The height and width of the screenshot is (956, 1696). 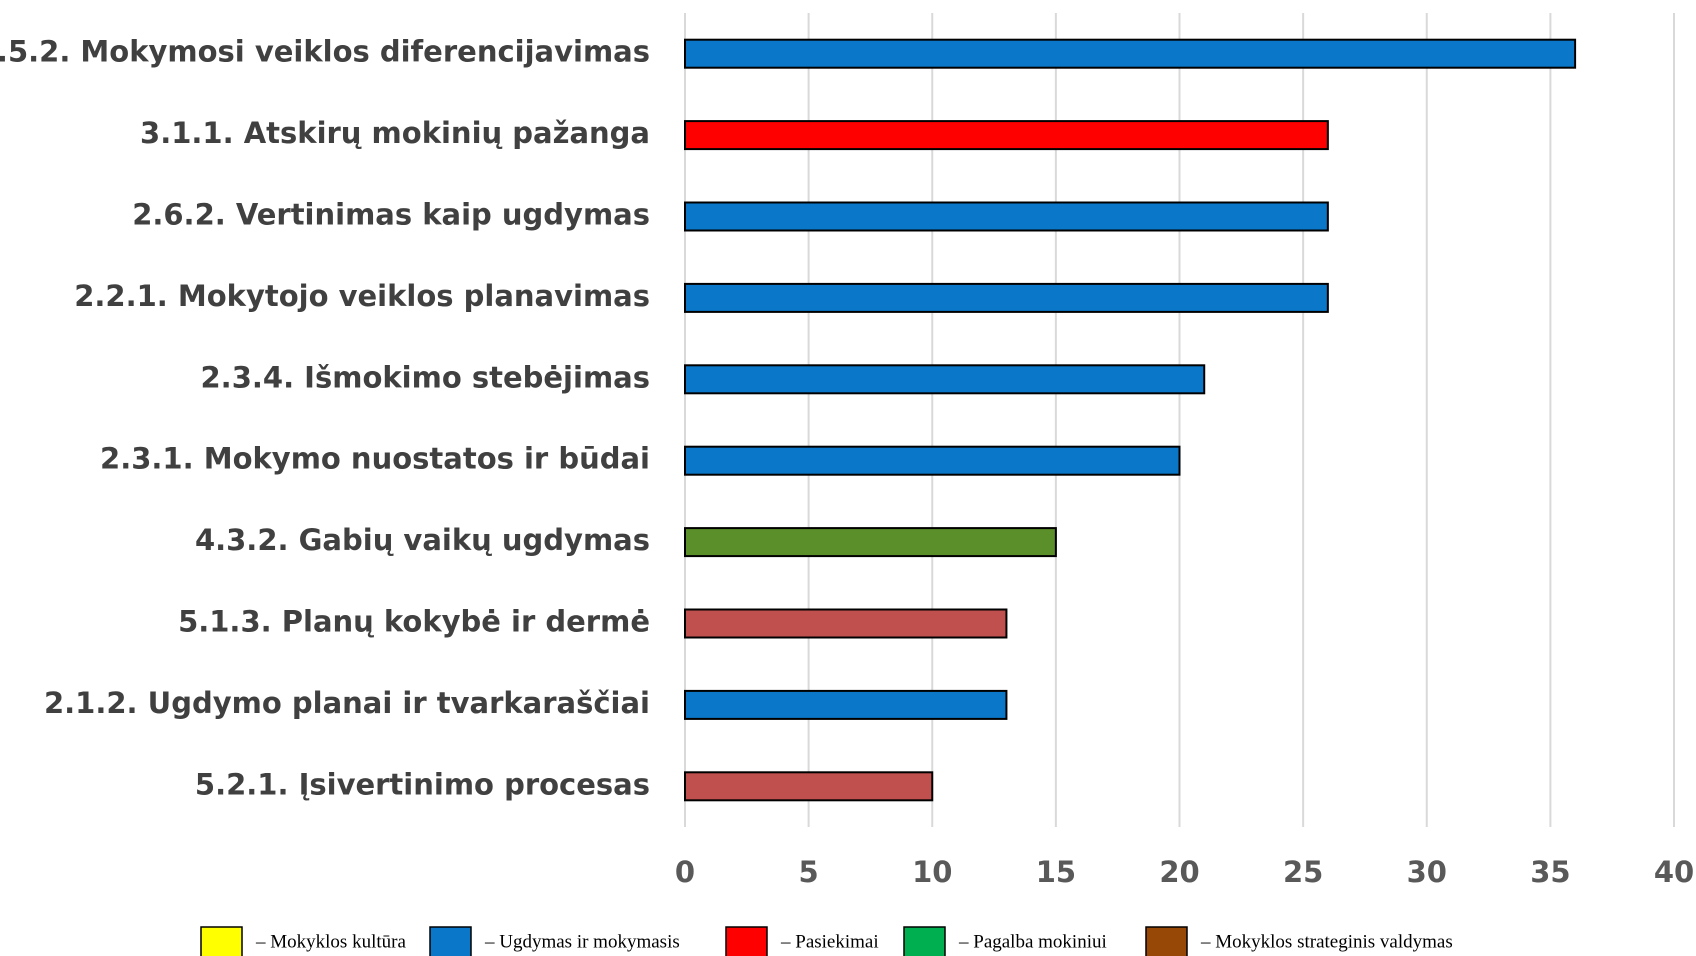 I want to click on y-tick-label: 2.2.1. Mokytojo veiklos planavimas, so click(x=362, y=296).